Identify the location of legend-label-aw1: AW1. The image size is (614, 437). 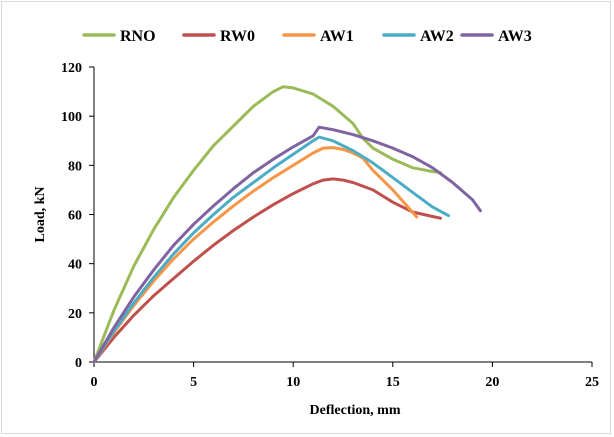
(337, 36).